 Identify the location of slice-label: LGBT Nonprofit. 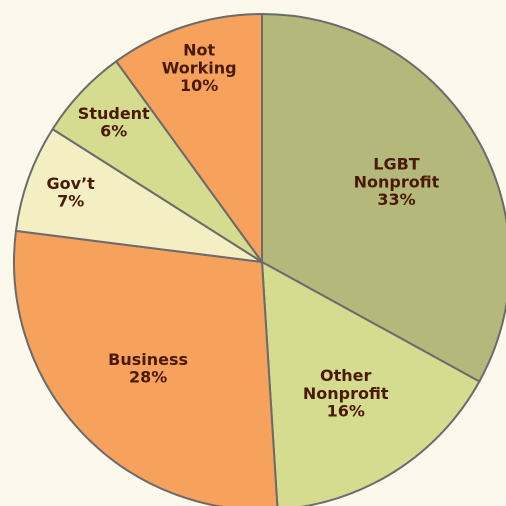
(397, 172).